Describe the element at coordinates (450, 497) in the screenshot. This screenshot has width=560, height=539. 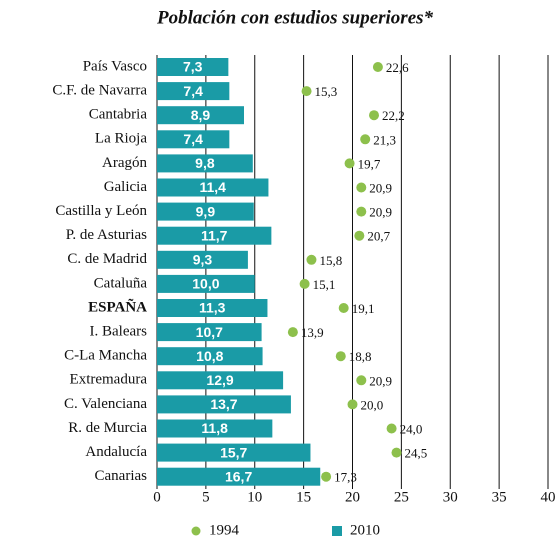
I see `x-tick-label: 30` at that location.